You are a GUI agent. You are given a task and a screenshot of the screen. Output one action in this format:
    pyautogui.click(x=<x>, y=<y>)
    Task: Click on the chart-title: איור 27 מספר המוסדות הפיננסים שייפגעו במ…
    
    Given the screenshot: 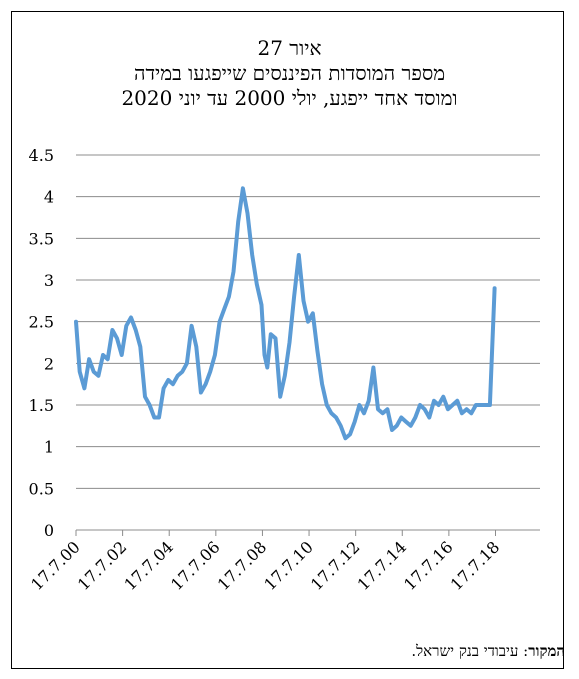 What is the action you would take?
    pyautogui.click(x=289, y=73)
    